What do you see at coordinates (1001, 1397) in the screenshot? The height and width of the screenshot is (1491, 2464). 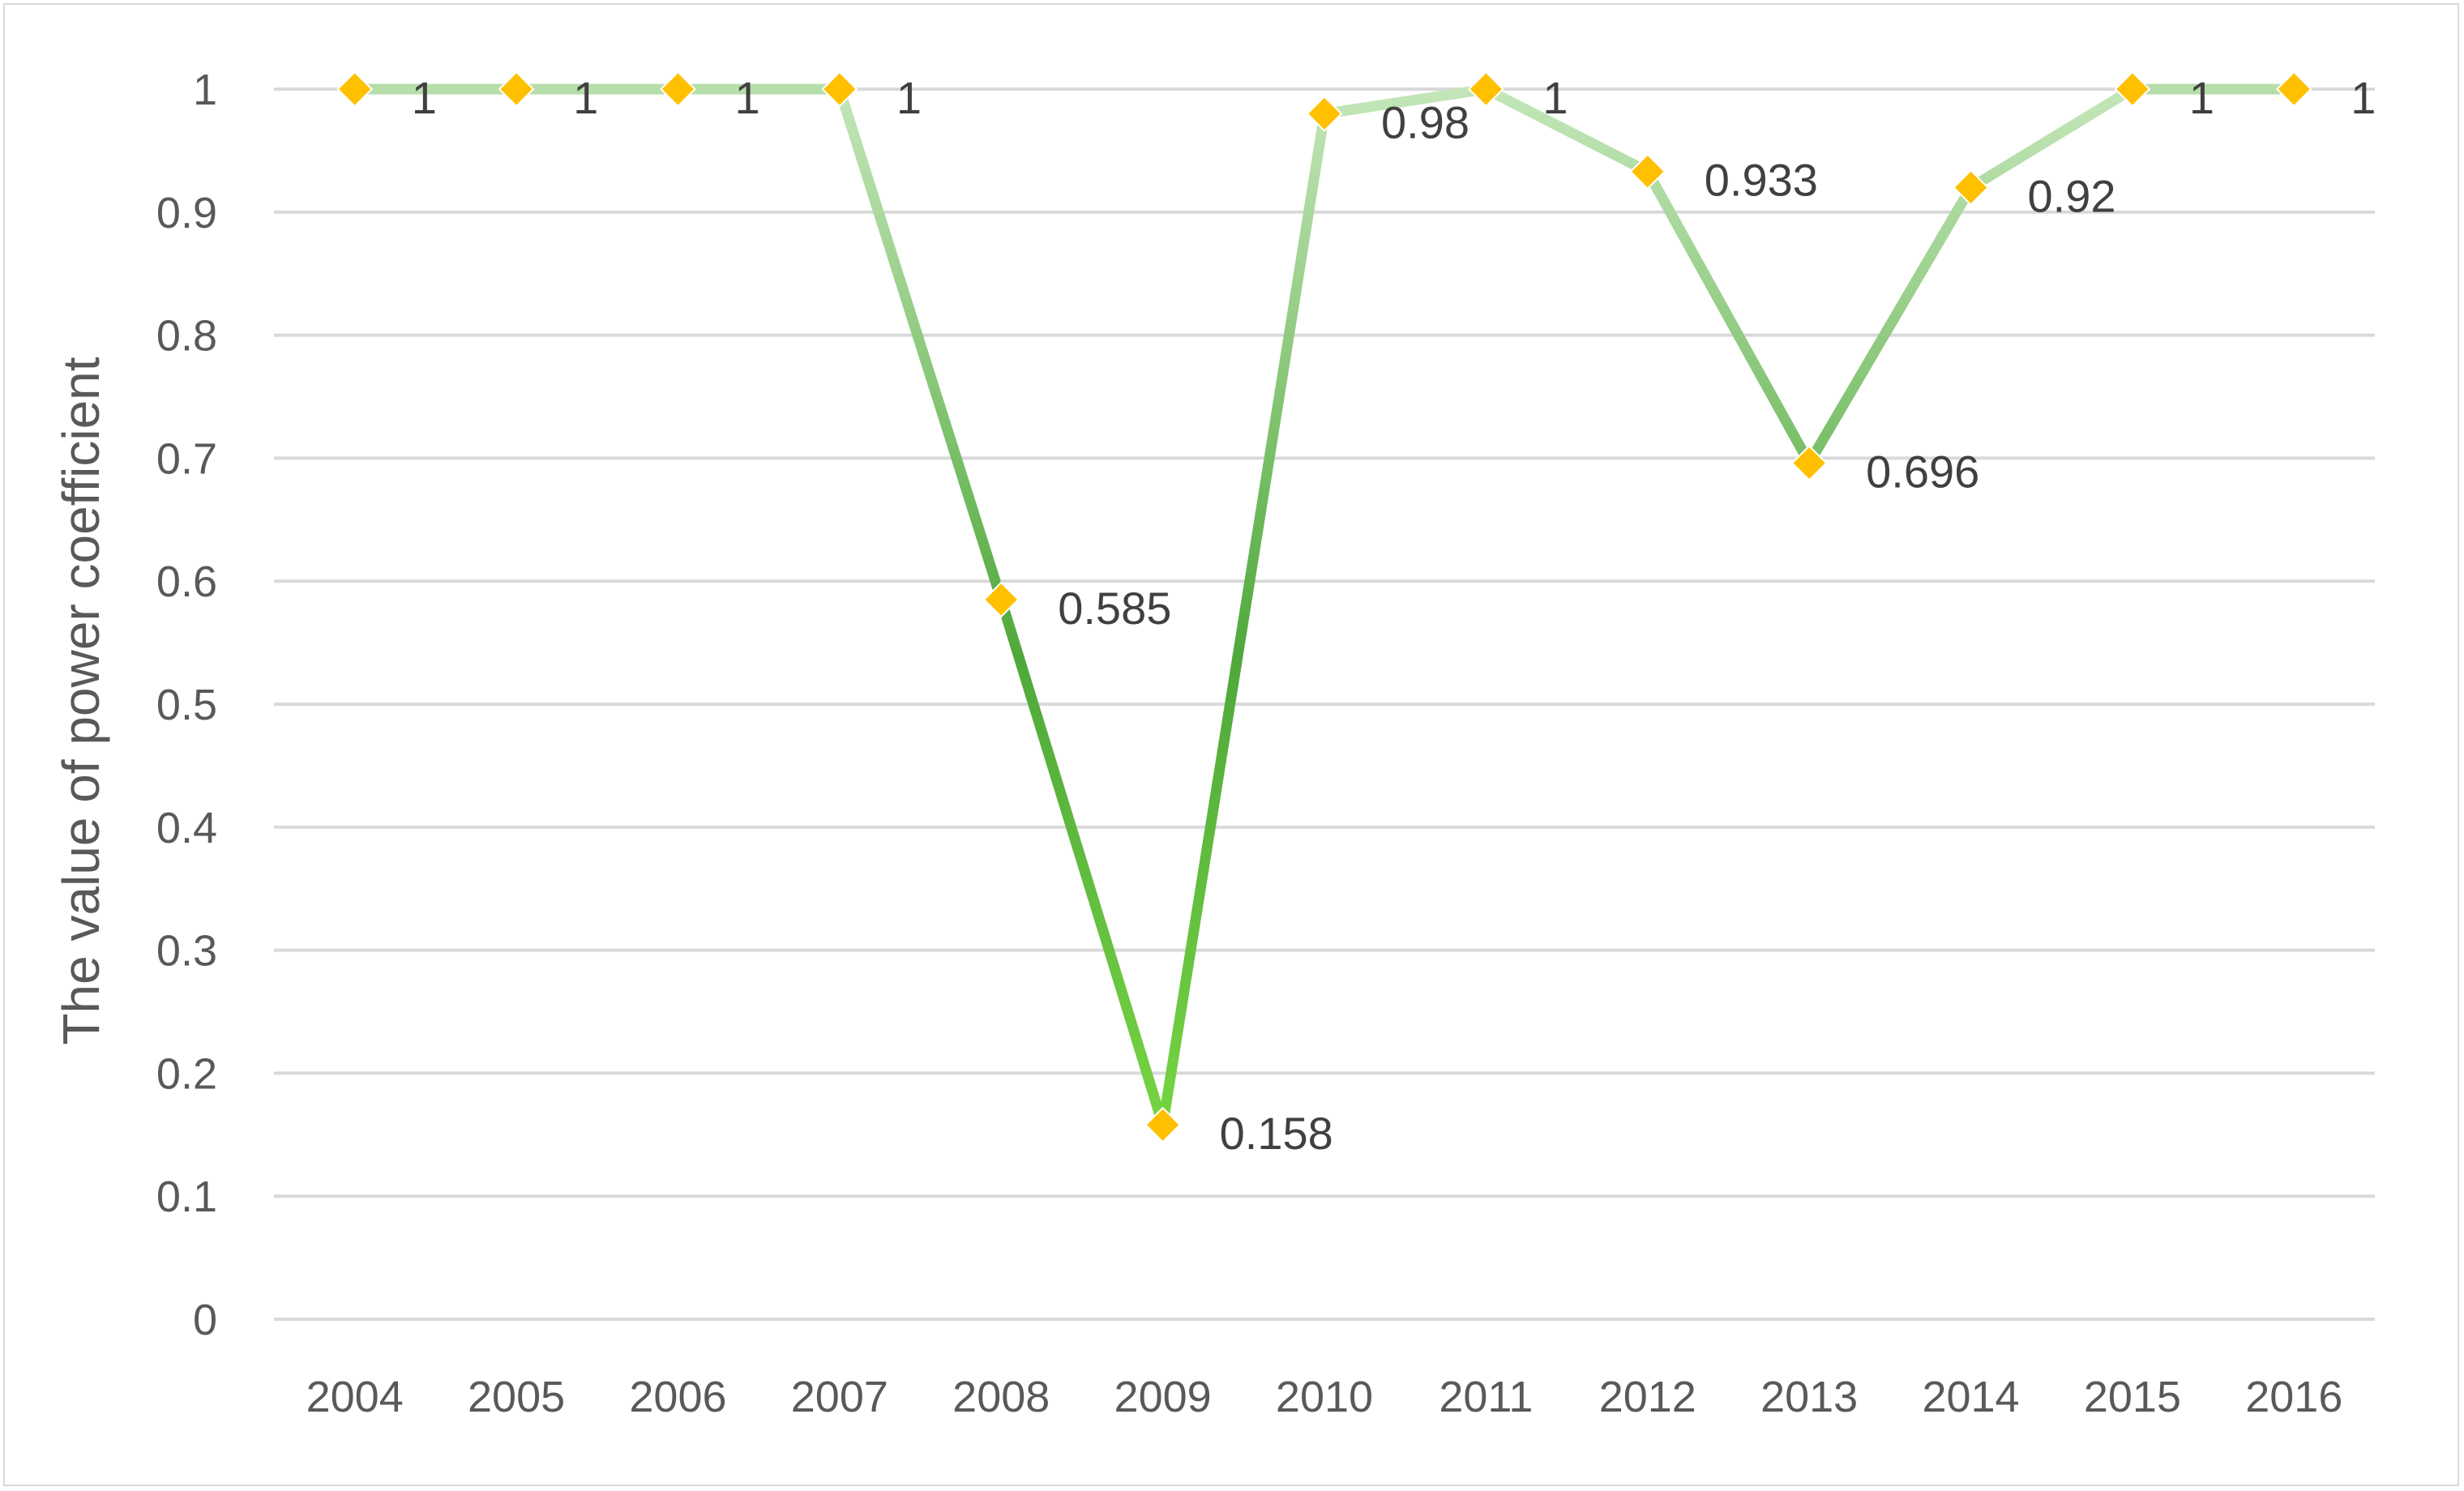 I see `x-tick-label: 2008` at bounding box center [1001, 1397].